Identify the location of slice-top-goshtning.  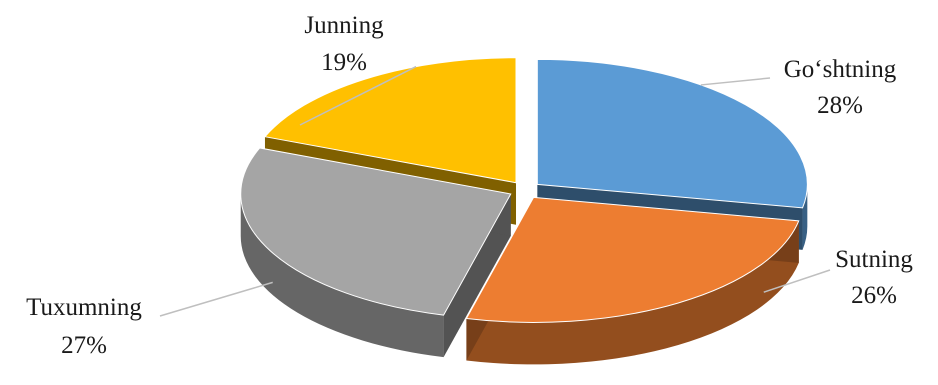
(672, 133).